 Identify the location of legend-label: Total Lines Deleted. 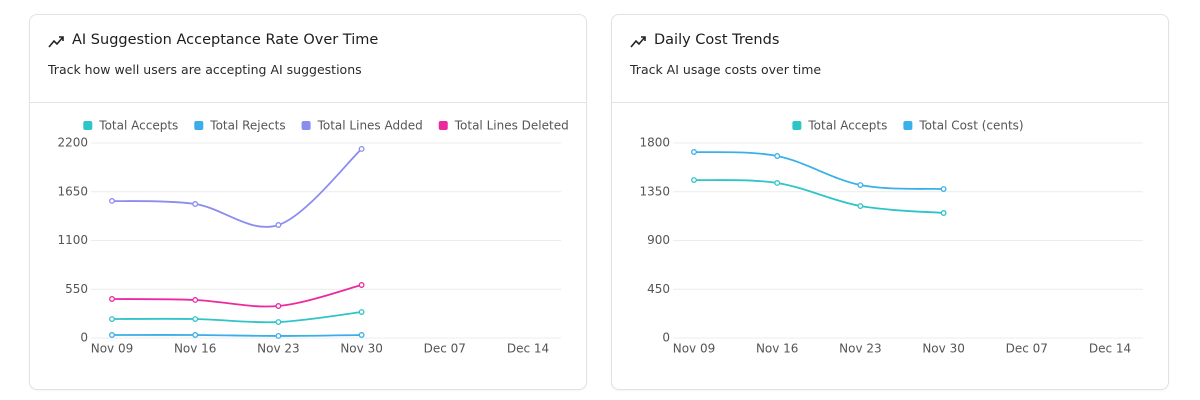
(511, 126).